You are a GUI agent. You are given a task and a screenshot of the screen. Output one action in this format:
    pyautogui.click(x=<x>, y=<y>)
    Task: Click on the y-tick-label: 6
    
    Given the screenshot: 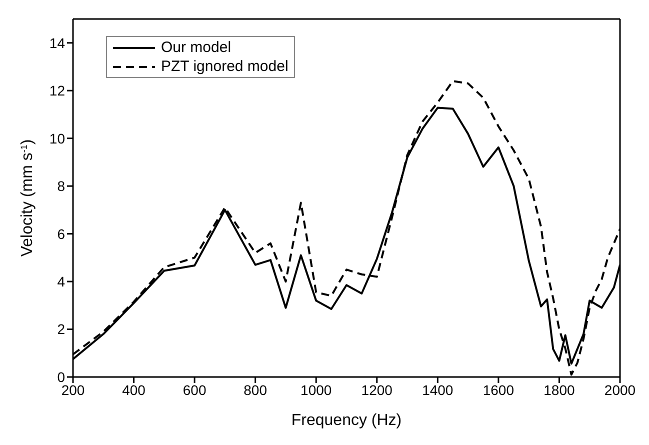 What is the action you would take?
    pyautogui.click(x=61, y=234)
    